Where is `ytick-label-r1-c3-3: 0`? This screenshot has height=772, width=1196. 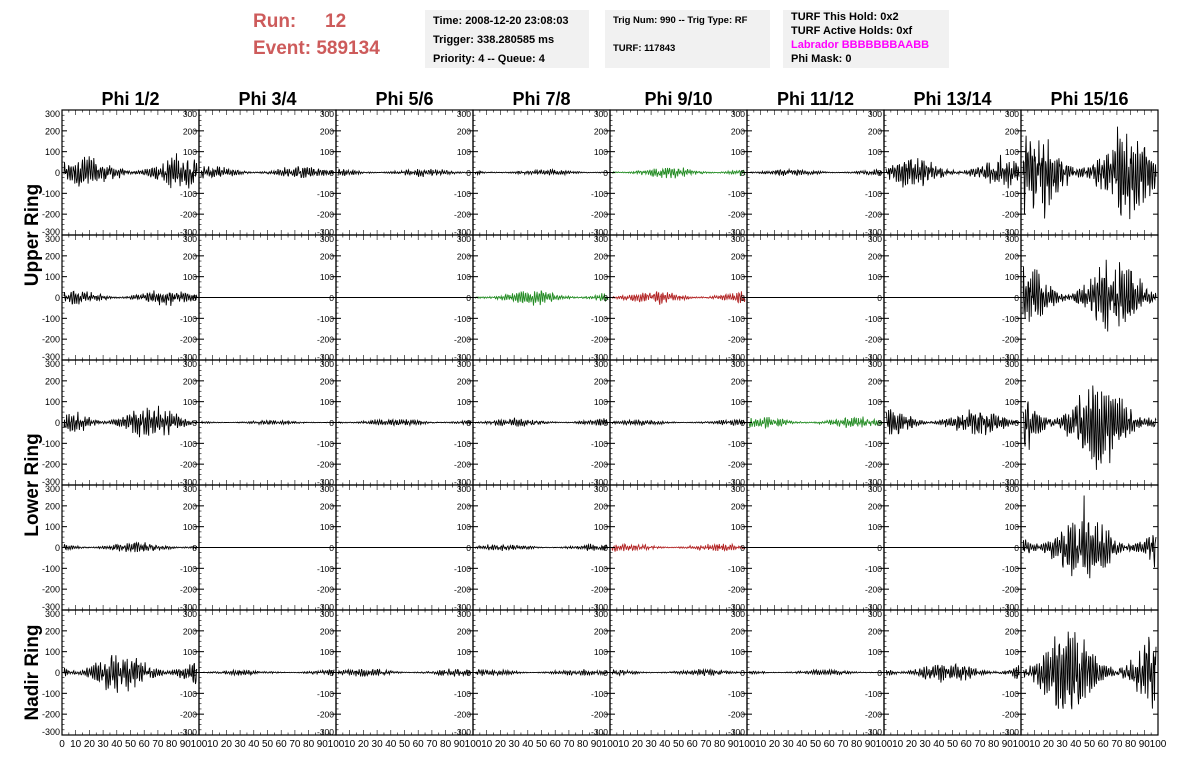 ytick-label-r1-c3-3: 0 is located at coordinates (331, 173).